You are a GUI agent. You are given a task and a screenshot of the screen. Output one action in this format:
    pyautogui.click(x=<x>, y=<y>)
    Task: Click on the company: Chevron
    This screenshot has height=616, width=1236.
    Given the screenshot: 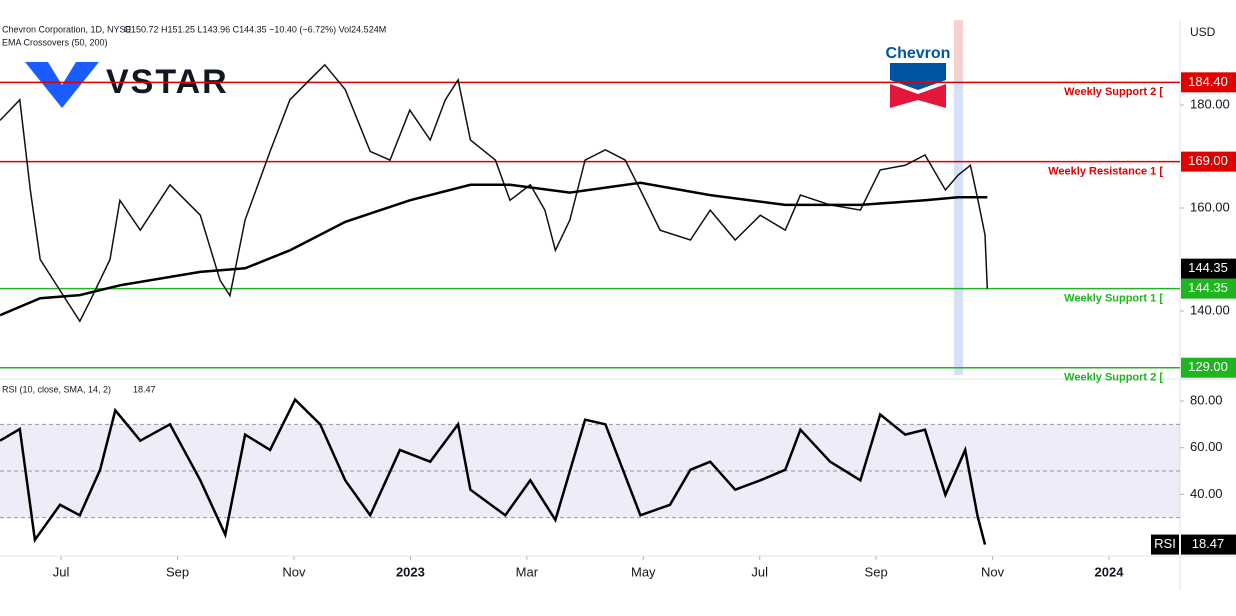 What is the action you would take?
    pyautogui.click(x=918, y=53)
    